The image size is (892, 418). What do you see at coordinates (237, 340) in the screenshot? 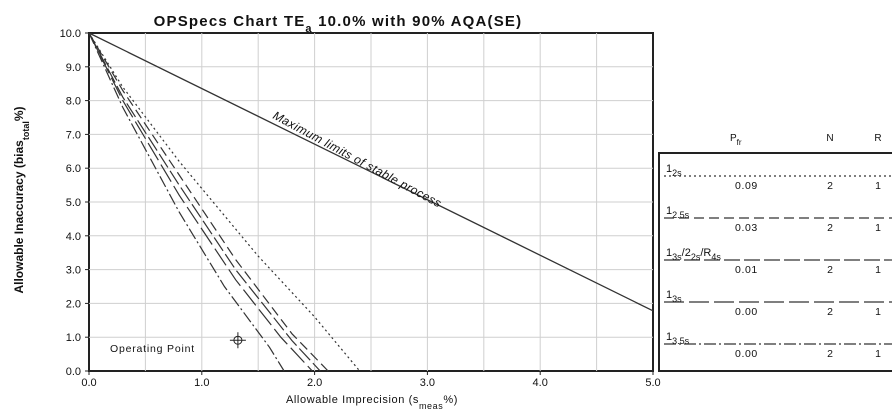
I see `operating-point-marker` at bounding box center [237, 340].